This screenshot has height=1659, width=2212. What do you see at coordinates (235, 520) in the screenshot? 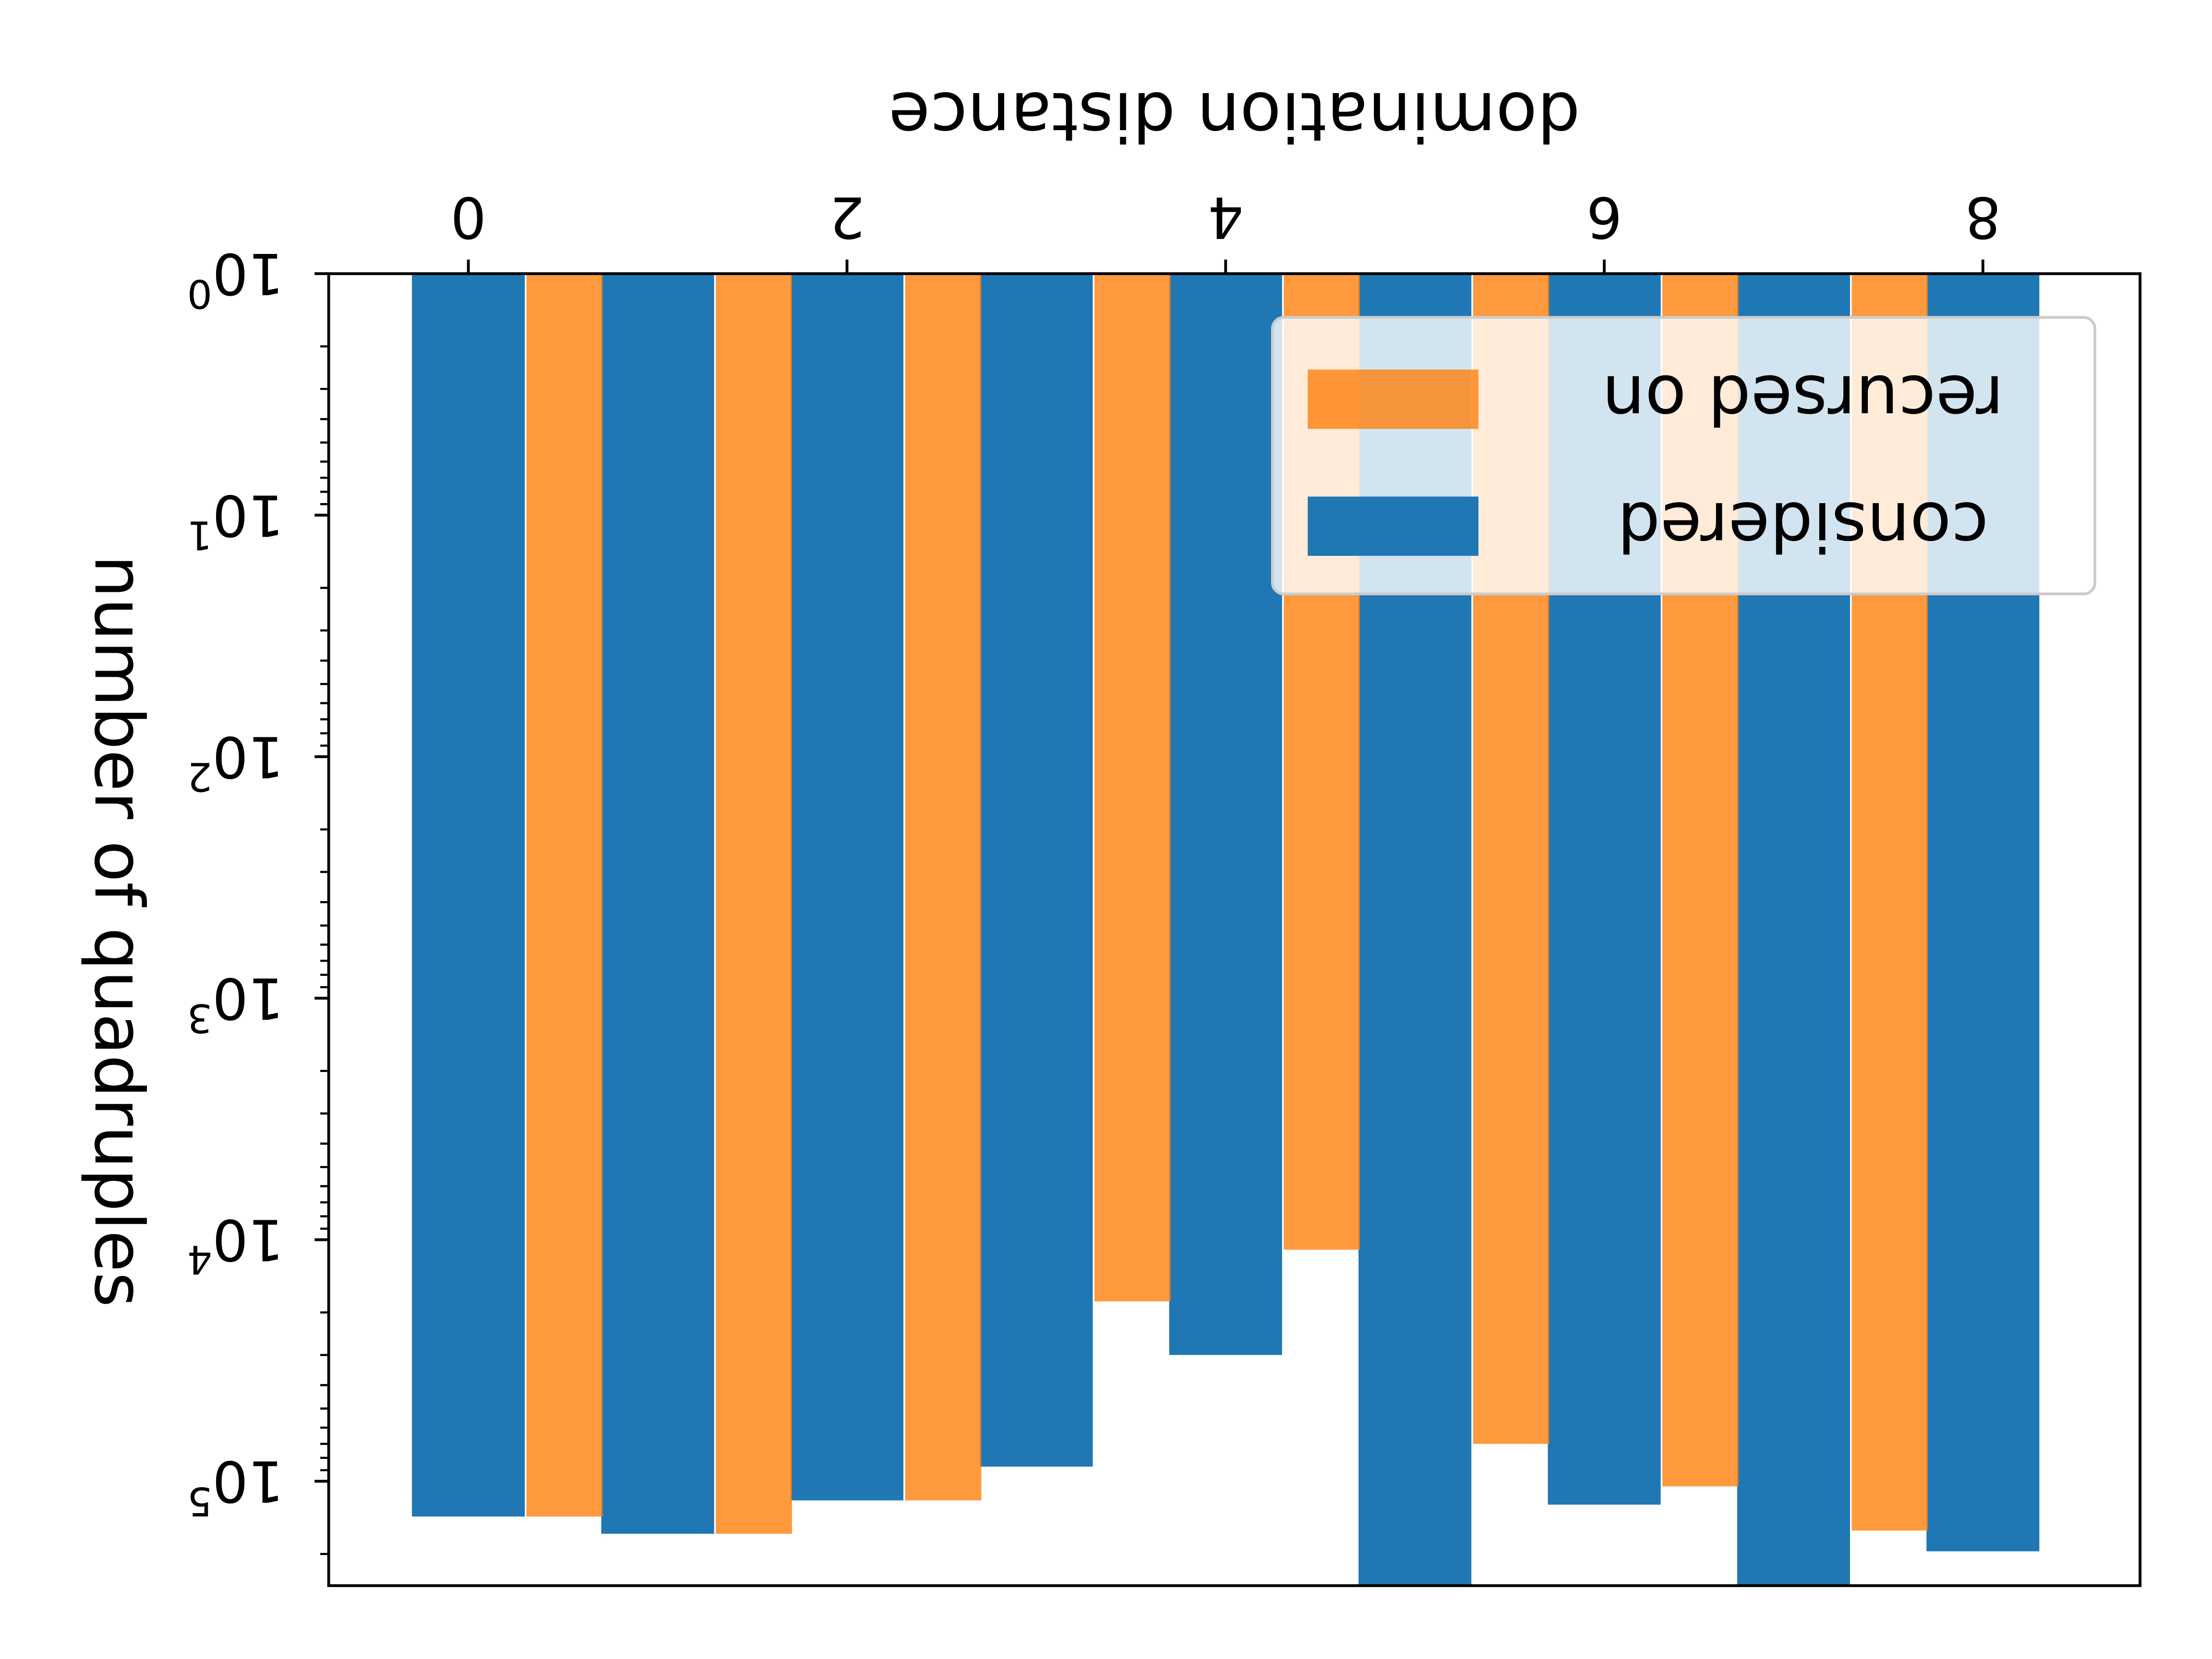
I see `y-tick-label-1: 10¹` at bounding box center [235, 520].